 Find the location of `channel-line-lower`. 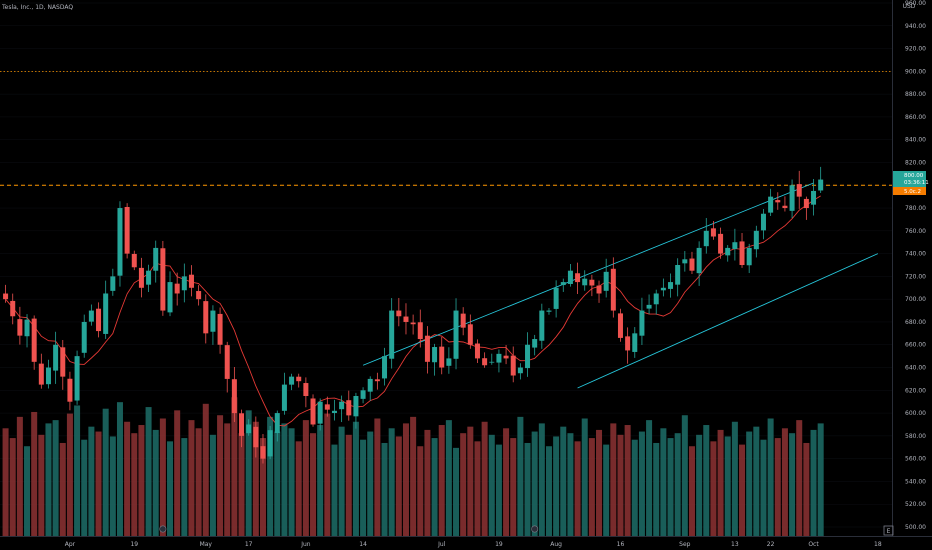

channel-line-lower is located at coordinates (728, 321).